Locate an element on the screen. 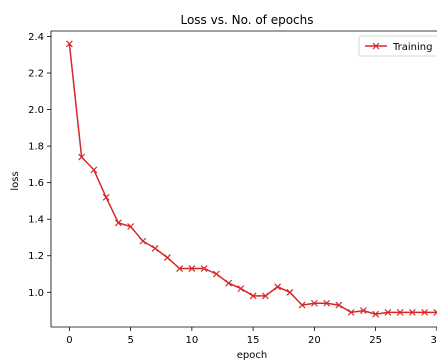 The height and width of the screenshot is (362, 437). x-tick-label: 5 is located at coordinates (130, 340).